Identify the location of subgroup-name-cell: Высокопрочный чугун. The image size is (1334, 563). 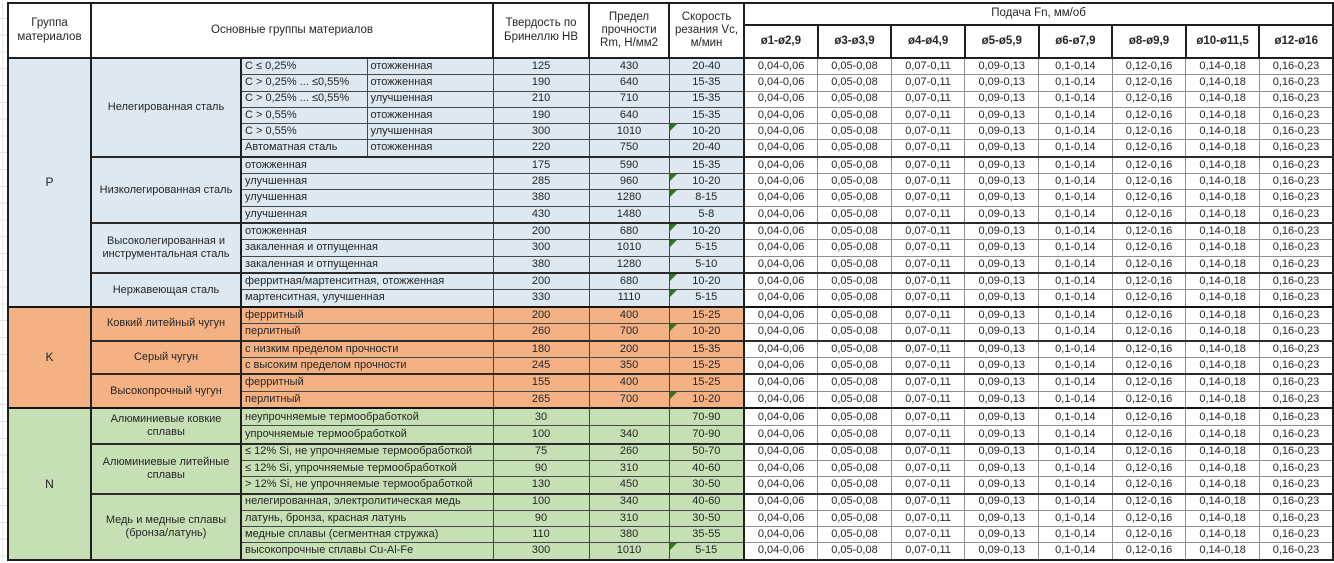
(166, 391).